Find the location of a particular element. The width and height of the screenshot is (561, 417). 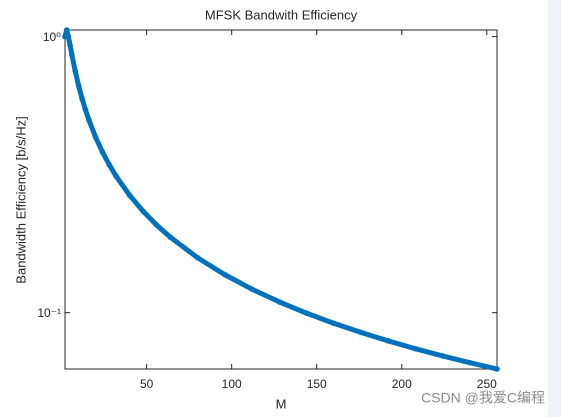

y-tick-label: 10⁰ is located at coordinates (52, 37).